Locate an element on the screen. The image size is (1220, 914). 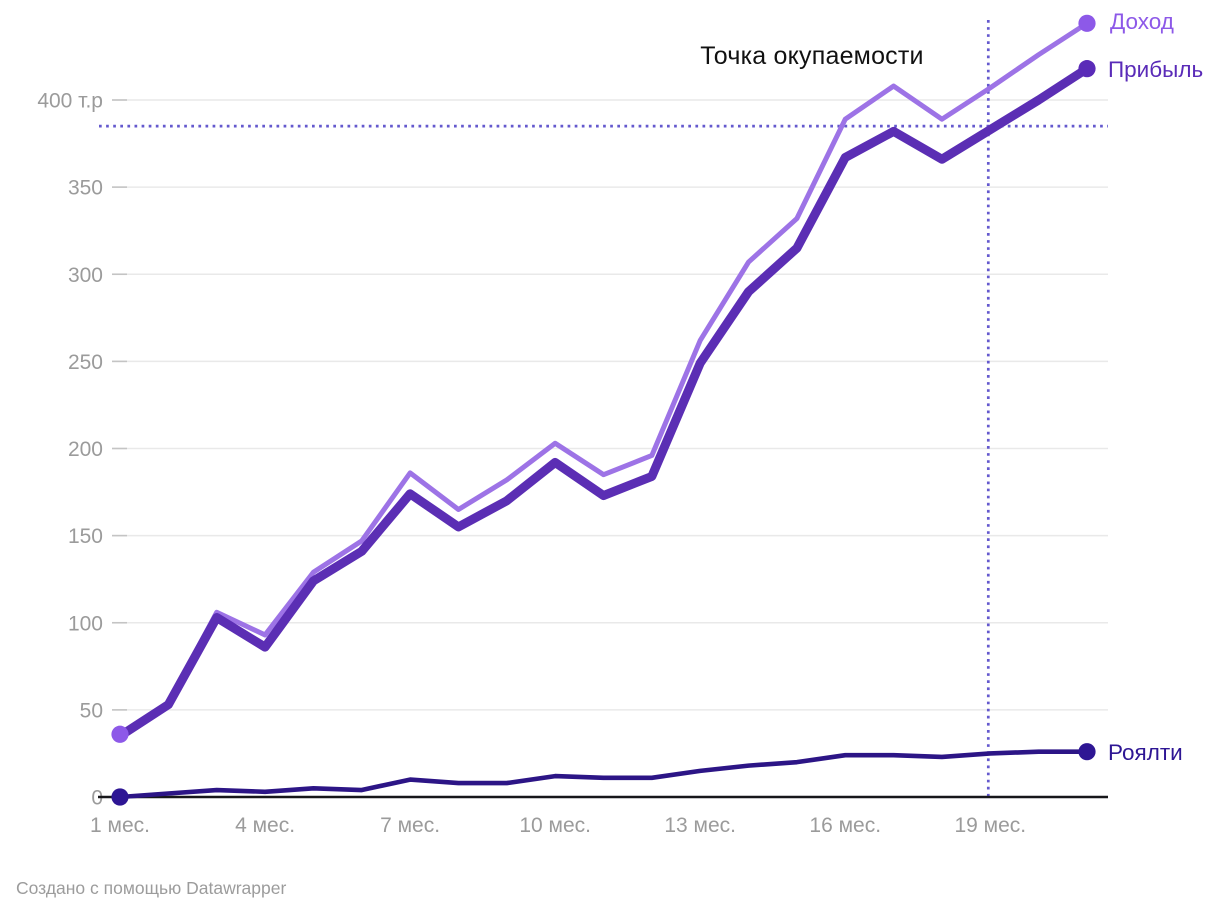
legend-label-profit: Прибыль is located at coordinates (1156, 69).